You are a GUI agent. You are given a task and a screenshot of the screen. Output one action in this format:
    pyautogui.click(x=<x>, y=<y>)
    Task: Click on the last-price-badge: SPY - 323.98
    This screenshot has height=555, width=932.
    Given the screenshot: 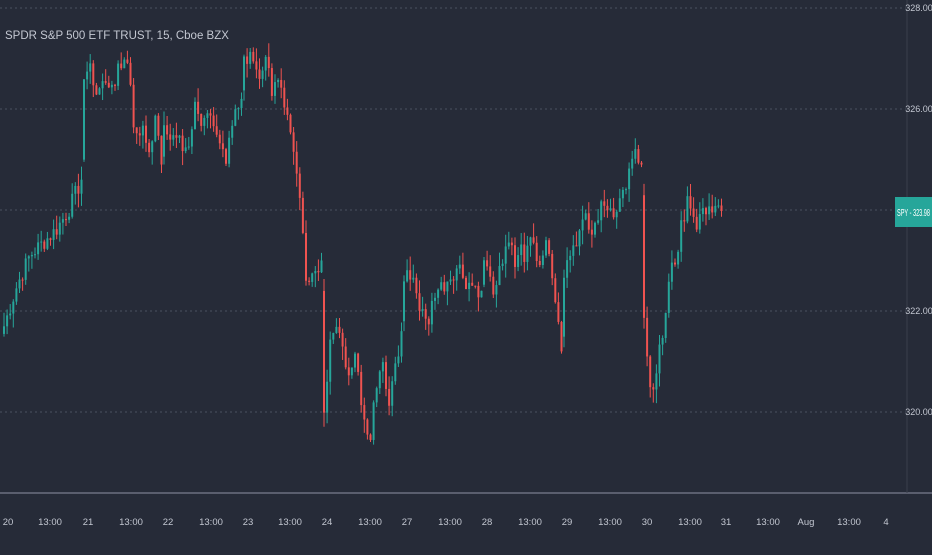 What is the action you would take?
    pyautogui.click(x=913, y=212)
    